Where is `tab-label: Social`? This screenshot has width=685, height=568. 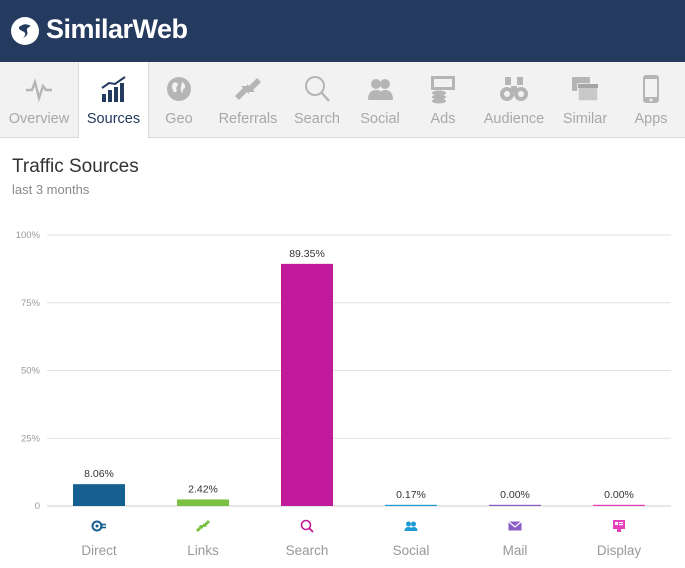 tab-label: Social is located at coordinates (380, 119).